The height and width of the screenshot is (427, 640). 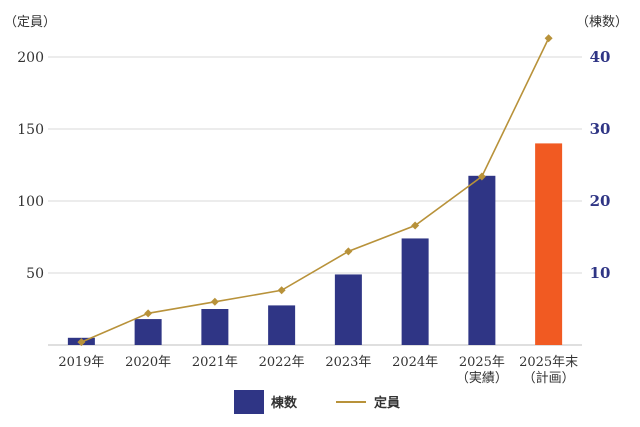 What do you see at coordinates (482, 378) in the screenshot?
I see `x-tick-sublabel: （実績）` at bounding box center [482, 378].